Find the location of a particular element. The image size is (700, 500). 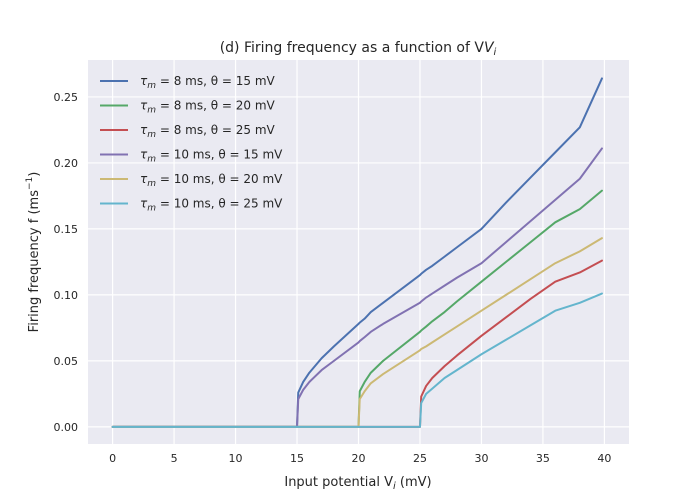

legend-label: τm = 10 ms, θ = 20 mV is located at coordinates (211, 180).